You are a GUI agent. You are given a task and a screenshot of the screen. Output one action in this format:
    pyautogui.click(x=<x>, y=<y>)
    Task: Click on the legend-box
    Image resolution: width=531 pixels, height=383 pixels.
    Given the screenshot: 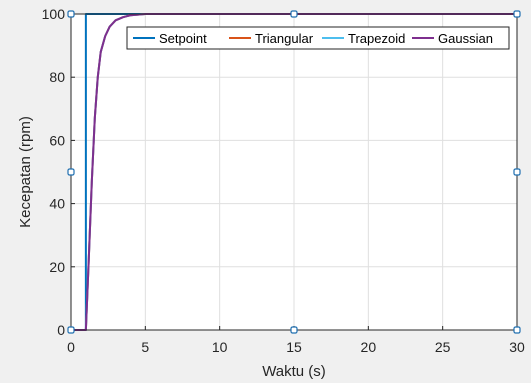 What is the action you would take?
    pyautogui.click(x=318, y=38)
    